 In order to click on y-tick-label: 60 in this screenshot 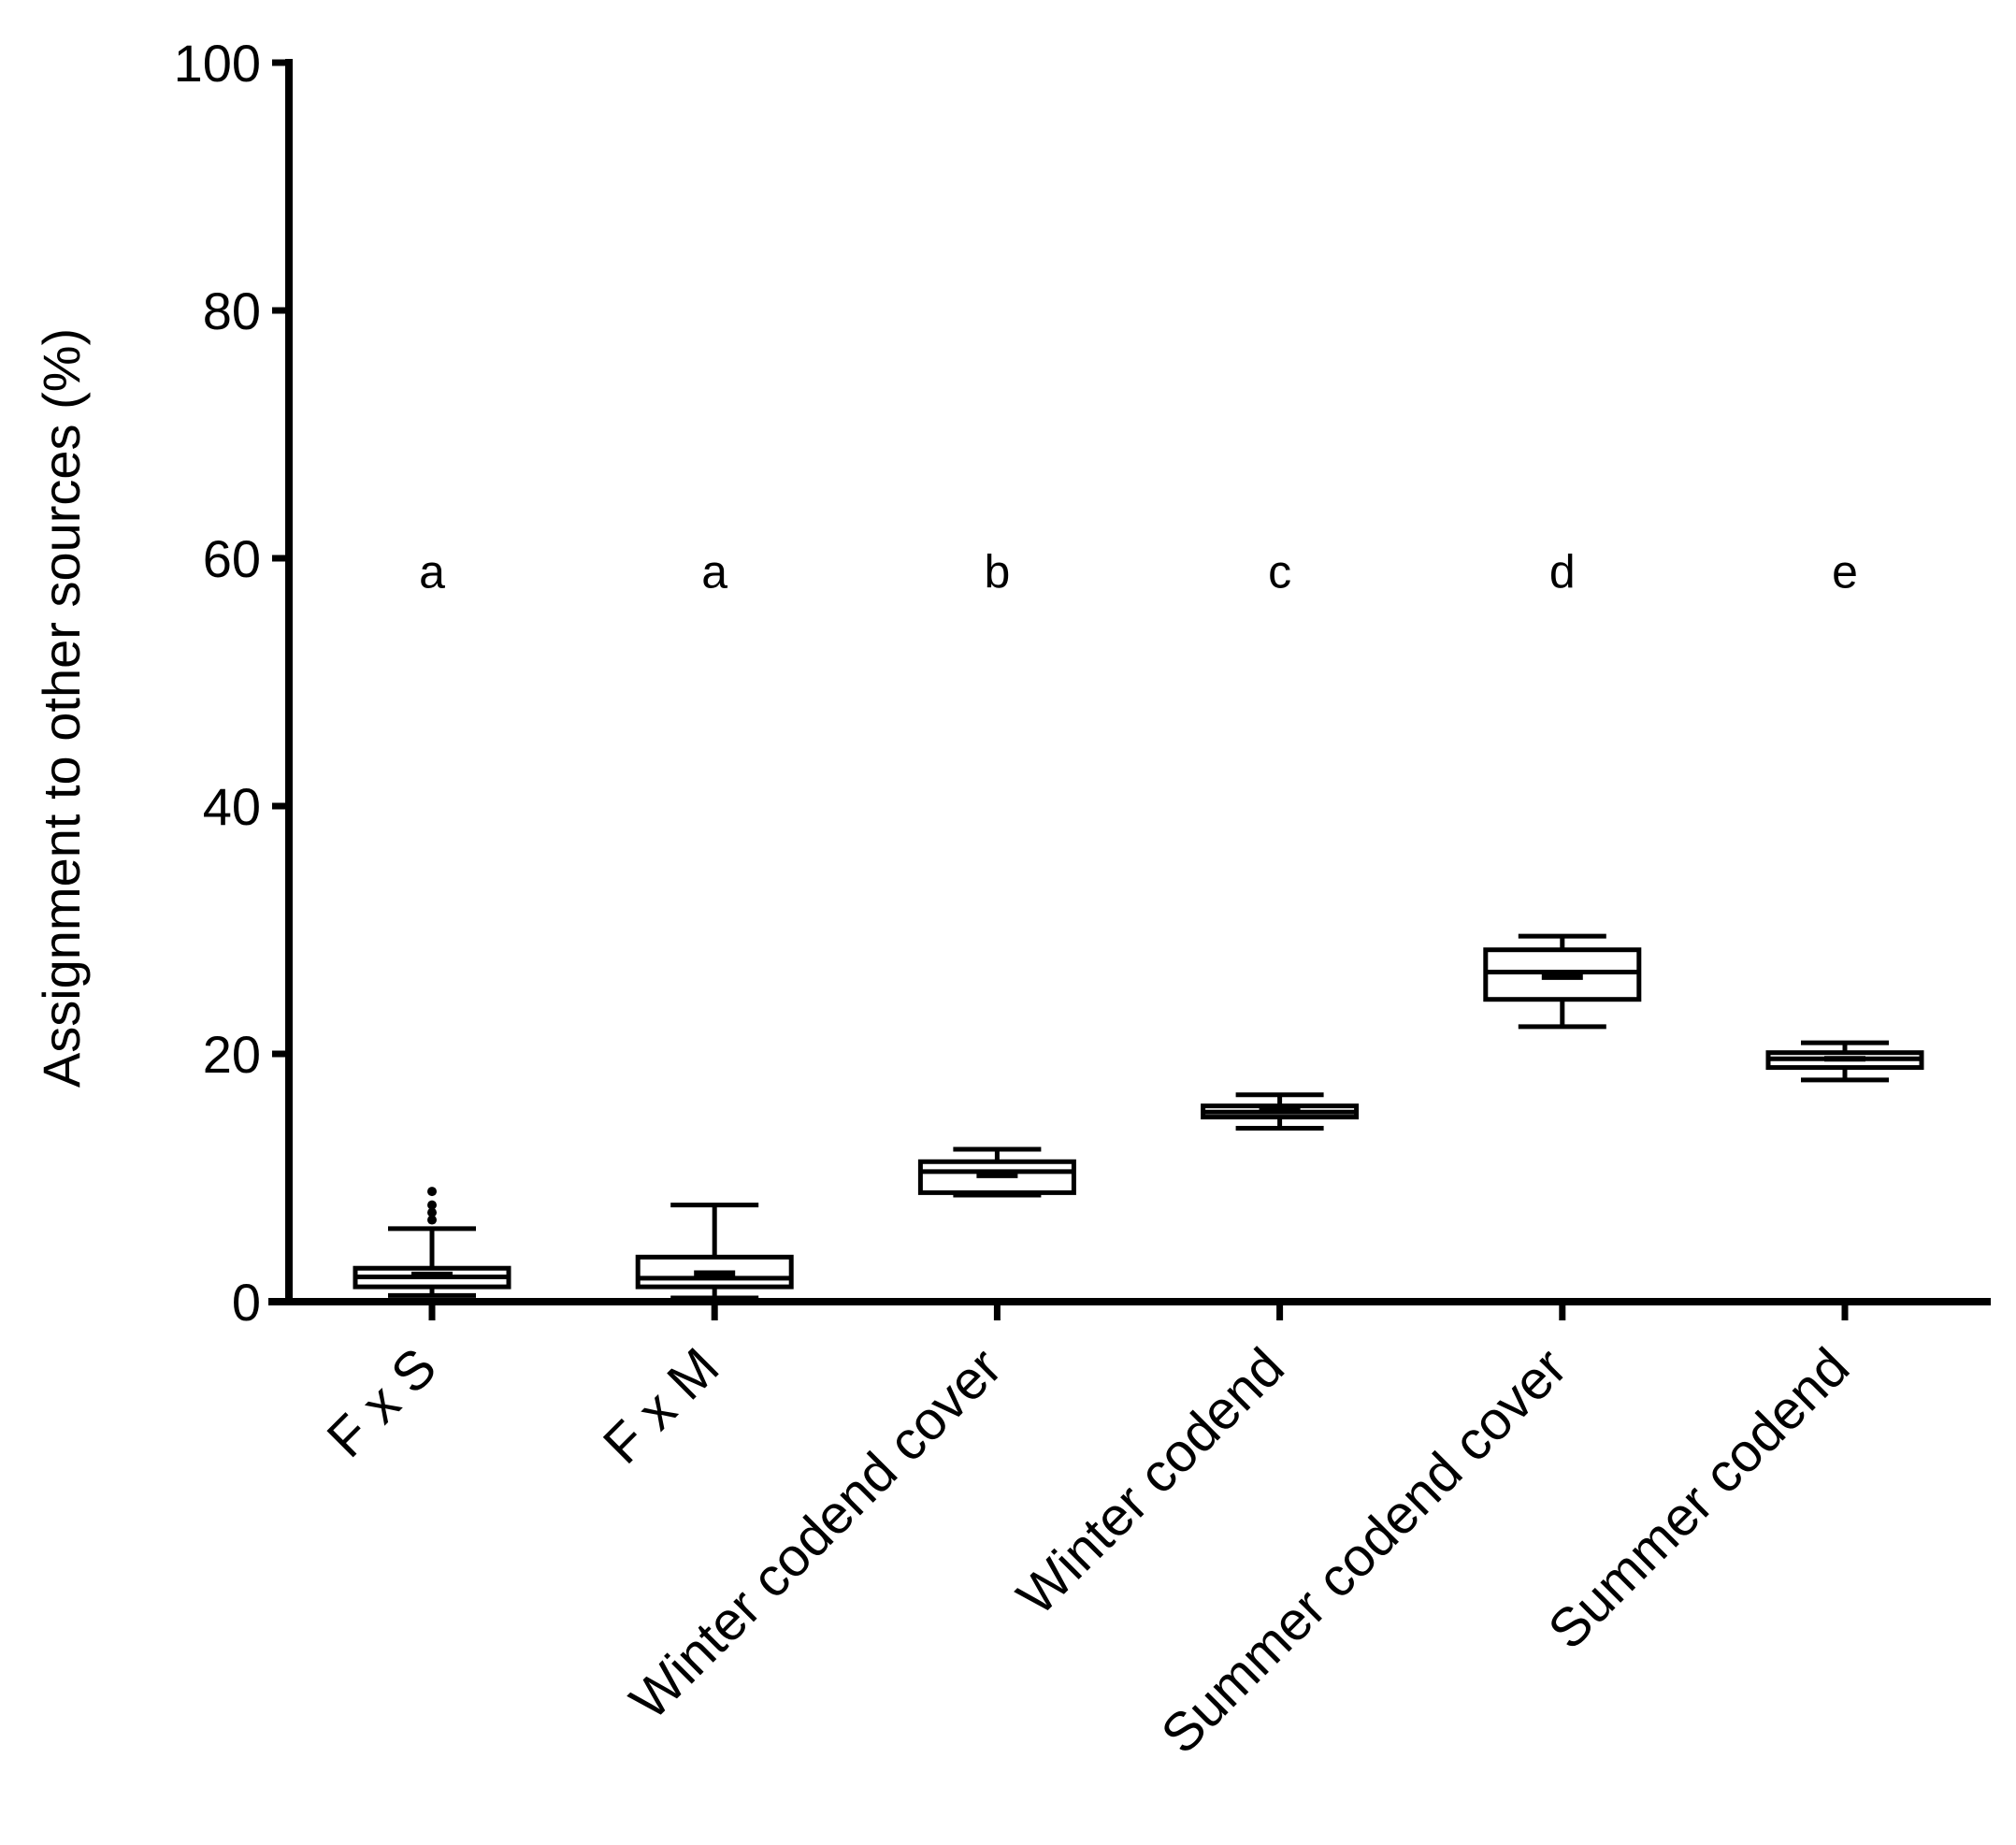, I will do `click(232, 558)`.